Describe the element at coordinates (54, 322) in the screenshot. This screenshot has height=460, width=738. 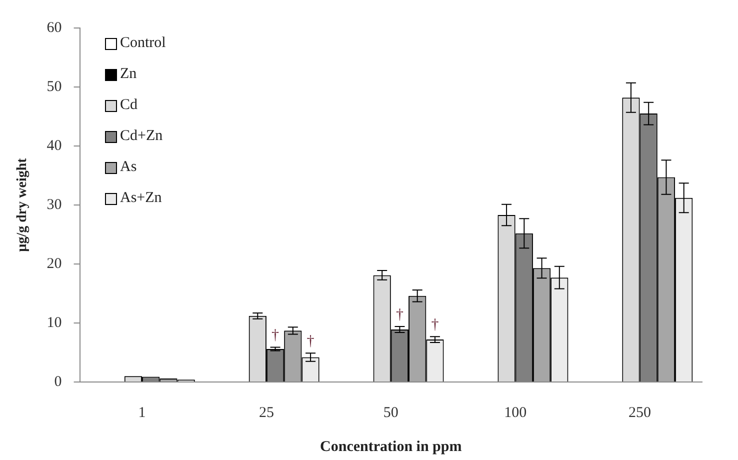
I see `y-tick-label: 10` at that location.